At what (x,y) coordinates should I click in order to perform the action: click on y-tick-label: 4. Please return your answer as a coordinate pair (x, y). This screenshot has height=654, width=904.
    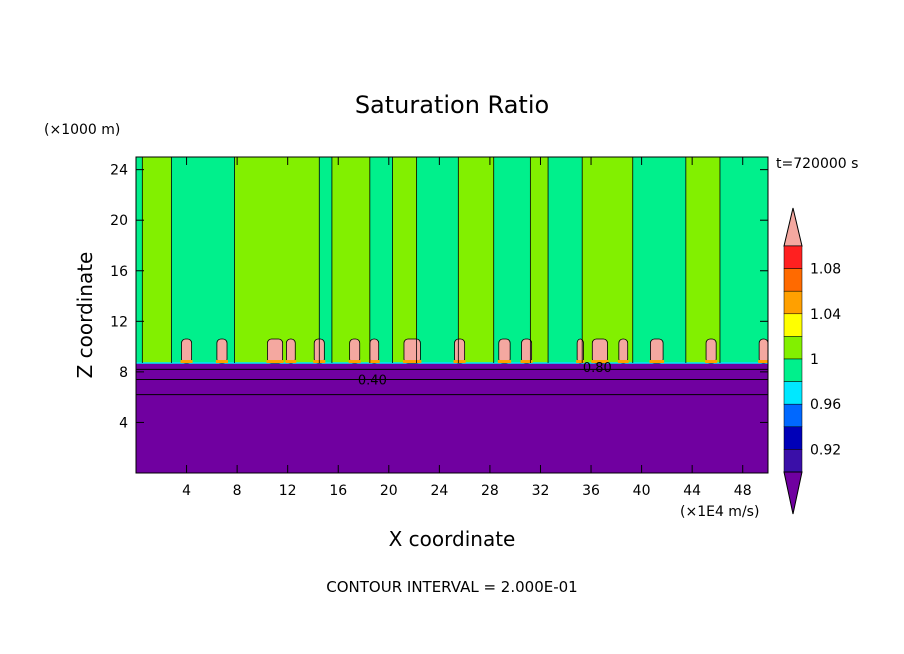
    Looking at the image, I should click on (123, 423).